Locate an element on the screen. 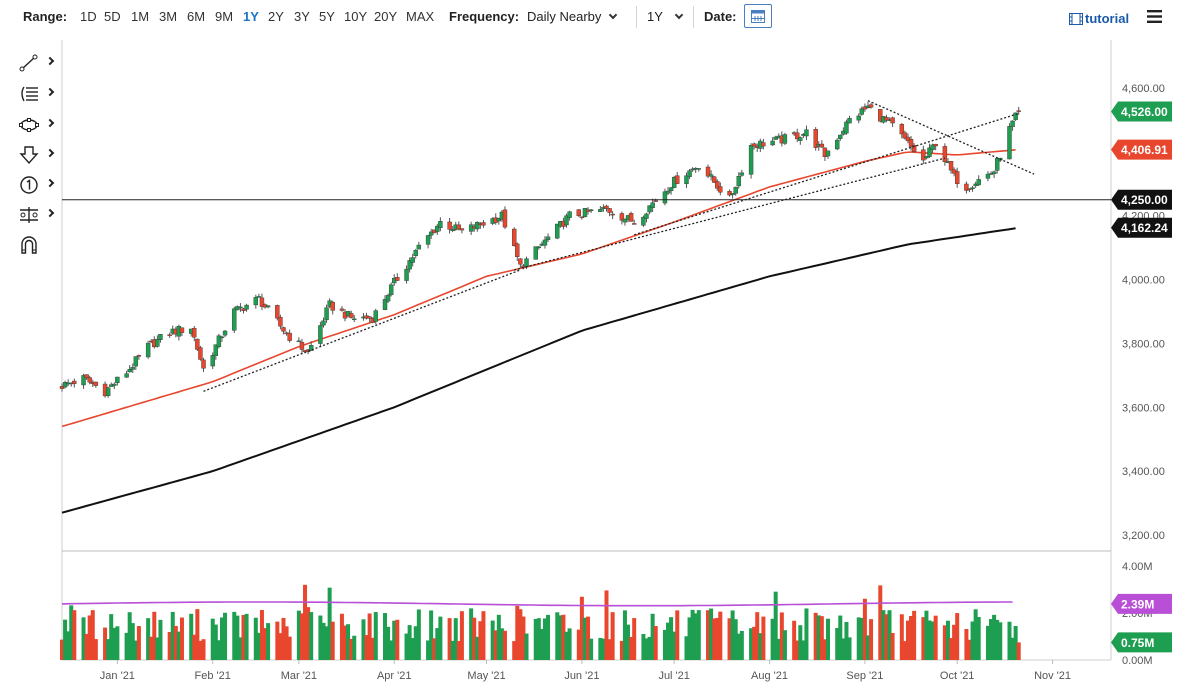  x-axis-tick-label: Jun '21 is located at coordinates (581, 676).